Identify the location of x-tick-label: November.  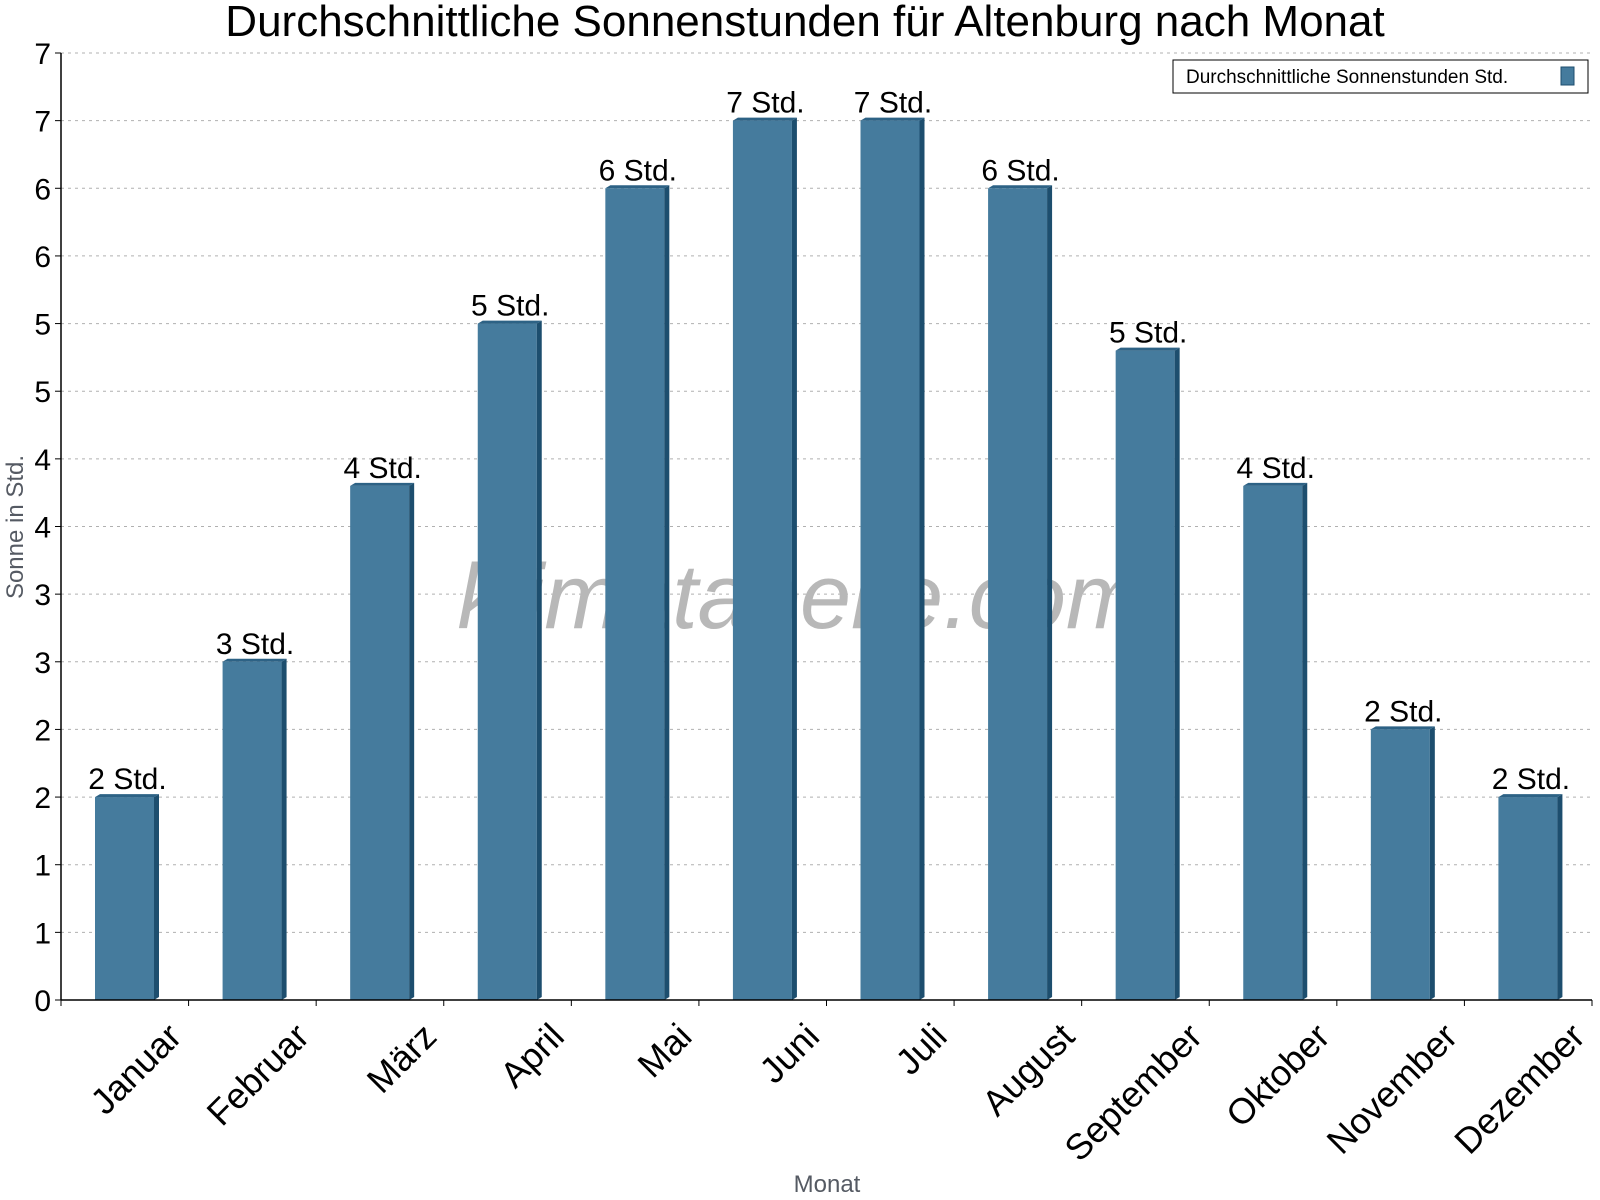
(1392, 1088).